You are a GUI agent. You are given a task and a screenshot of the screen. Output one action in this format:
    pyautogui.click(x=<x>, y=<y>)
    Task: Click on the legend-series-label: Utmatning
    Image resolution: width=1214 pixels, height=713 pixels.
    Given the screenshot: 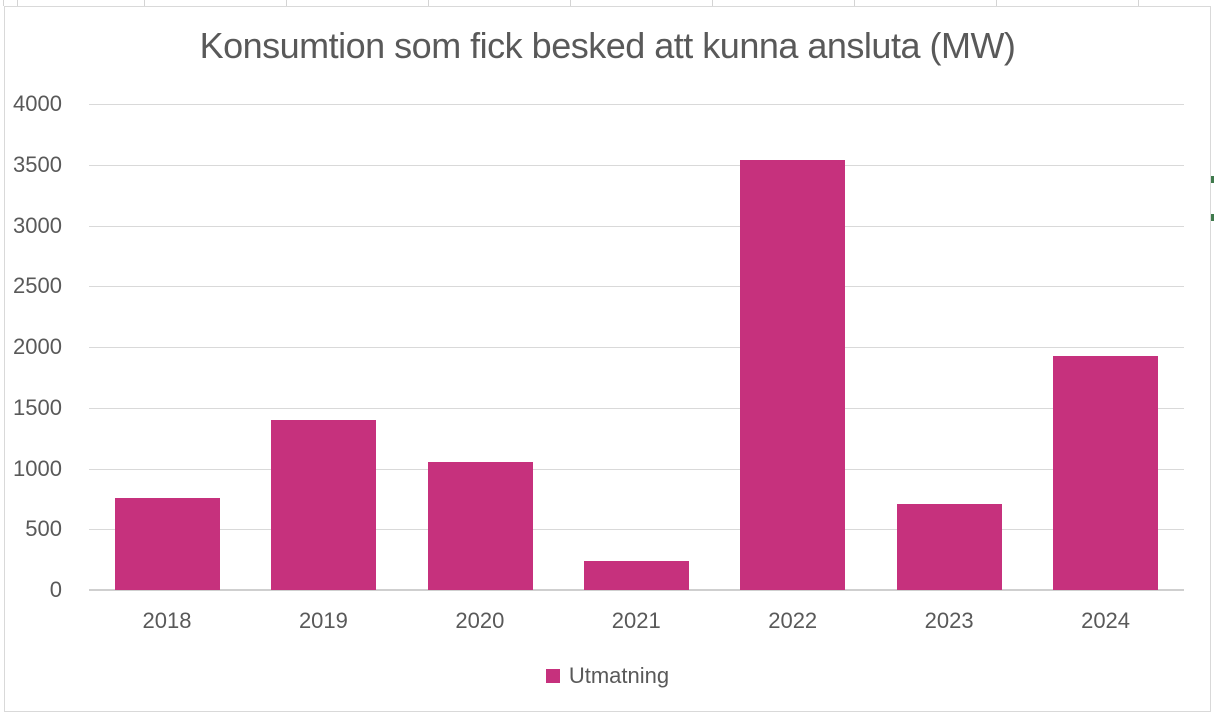 What is the action you would take?
    pyautogui.click(x=619, y=675)
    